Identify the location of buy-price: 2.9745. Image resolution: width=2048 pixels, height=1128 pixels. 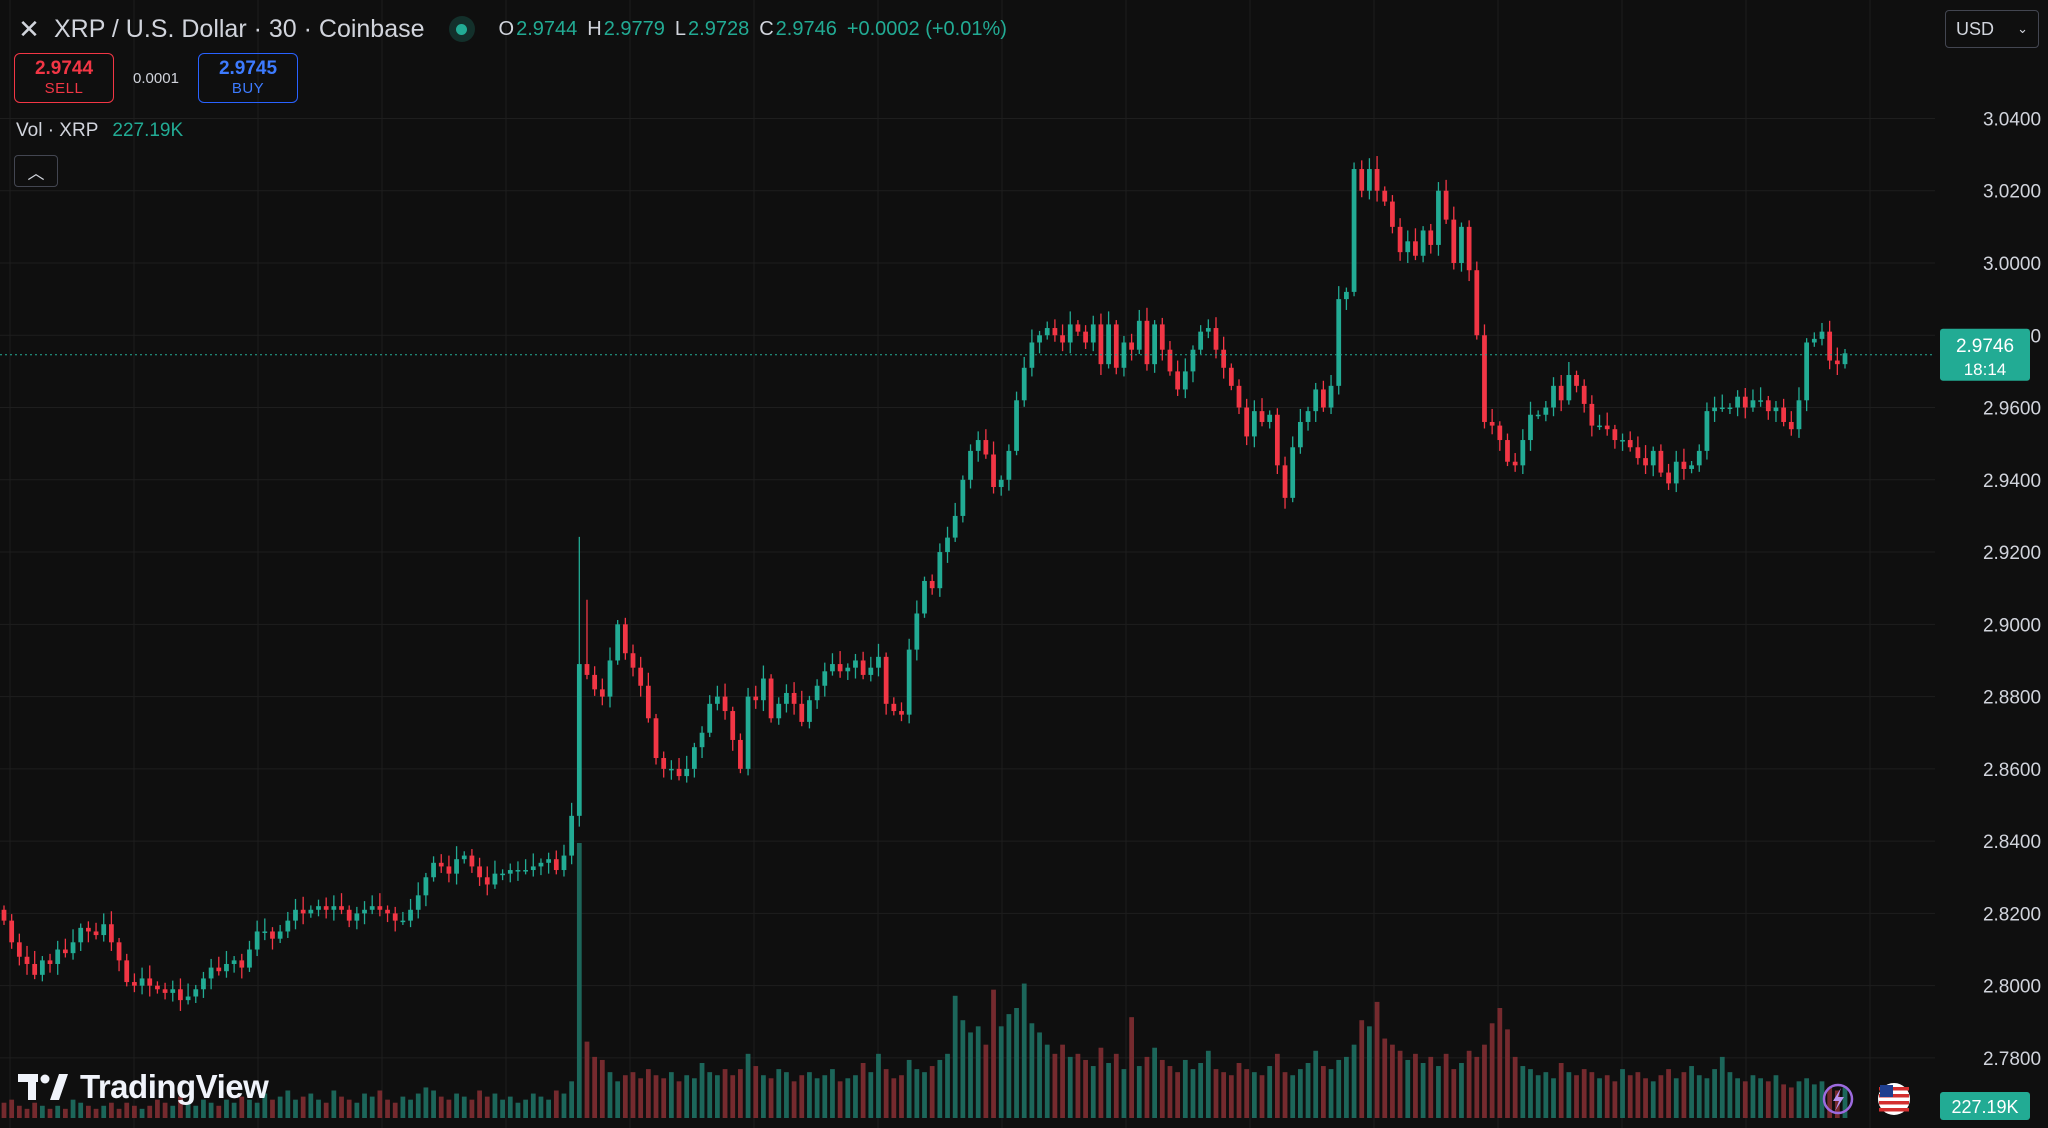
(248, 68).